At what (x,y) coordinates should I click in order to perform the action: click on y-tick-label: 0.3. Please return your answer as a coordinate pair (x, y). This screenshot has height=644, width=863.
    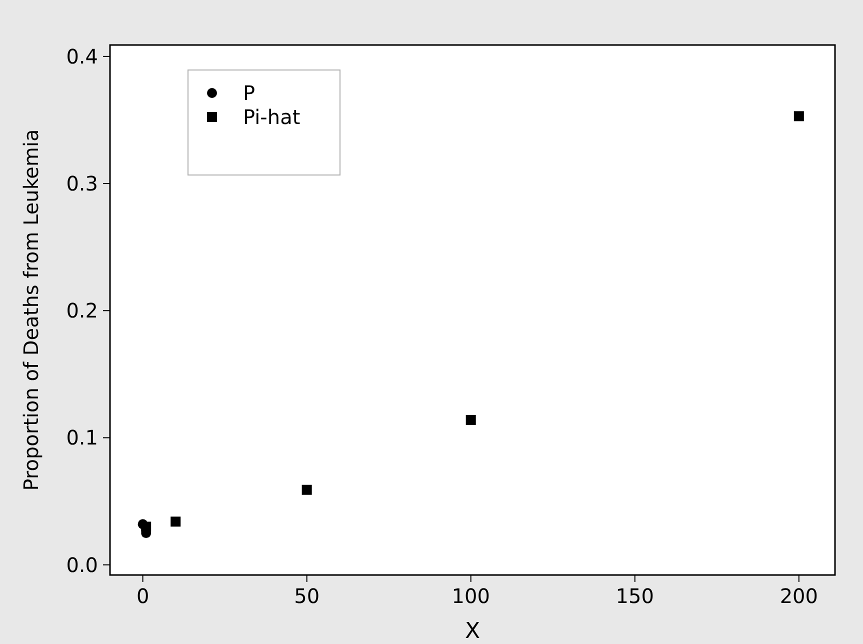
    Looking at the image, I should click on (82, 184).